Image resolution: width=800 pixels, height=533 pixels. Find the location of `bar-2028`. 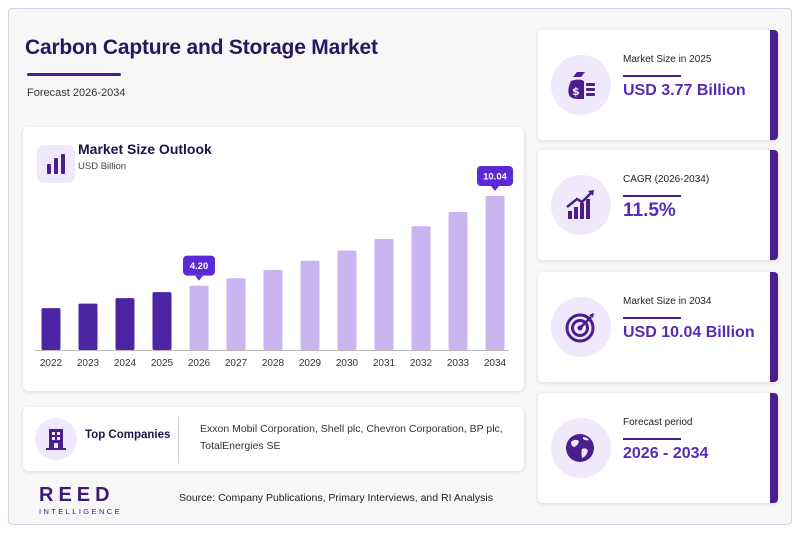

bar-2028 is located at coordinates (273, 309).